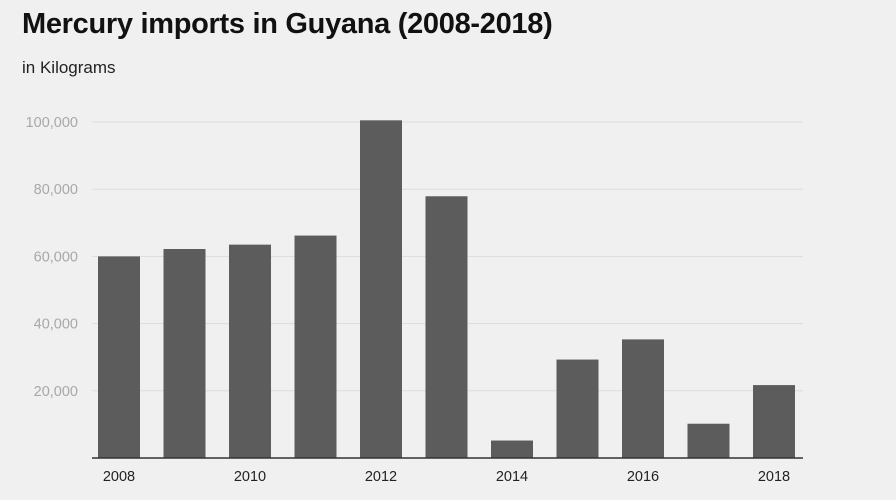 Image resolution: width=896 pixels, height=500 pixels. I want to click on bar-2012, so click(381, 289).